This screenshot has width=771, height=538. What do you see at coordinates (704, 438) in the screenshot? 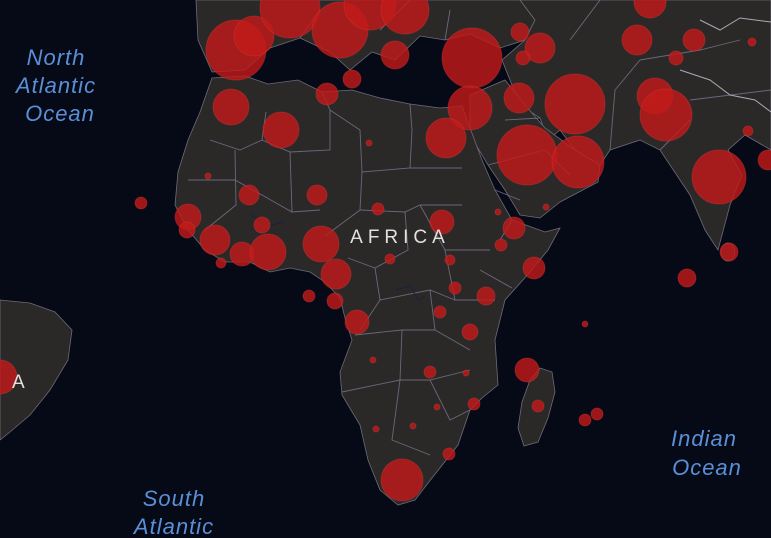
I see `indian-ocean-label-line1: Indian` at bounding box center [704, 438].